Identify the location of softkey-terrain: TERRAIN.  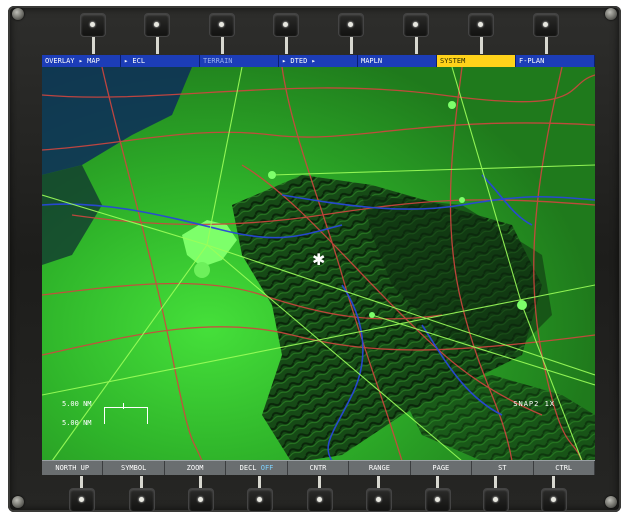
(239, 61).